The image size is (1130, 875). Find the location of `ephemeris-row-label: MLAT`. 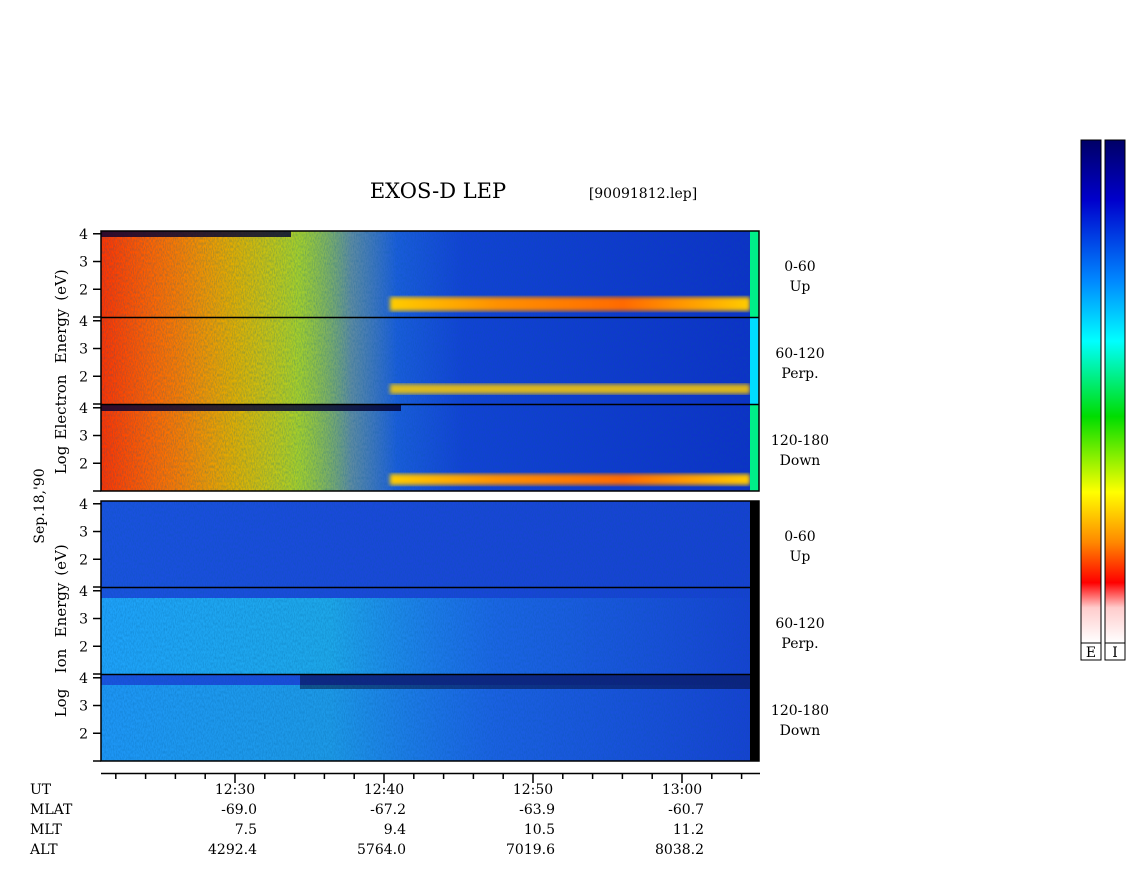

ephemeris-row-label: MLAT is located at coordinates (51, 810).